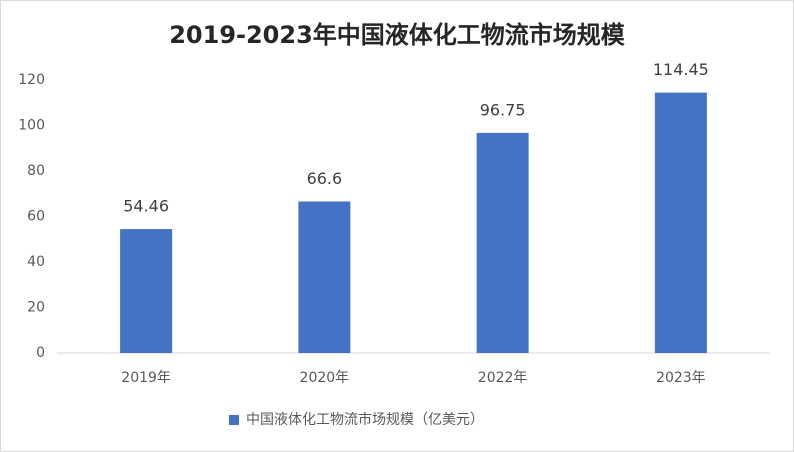  What do you see at coordinates (397, 35) in the screenshot?
I see `chart-title: 2019-2023年中国液体化工物流市场规模` at bounding box center [397, 35].